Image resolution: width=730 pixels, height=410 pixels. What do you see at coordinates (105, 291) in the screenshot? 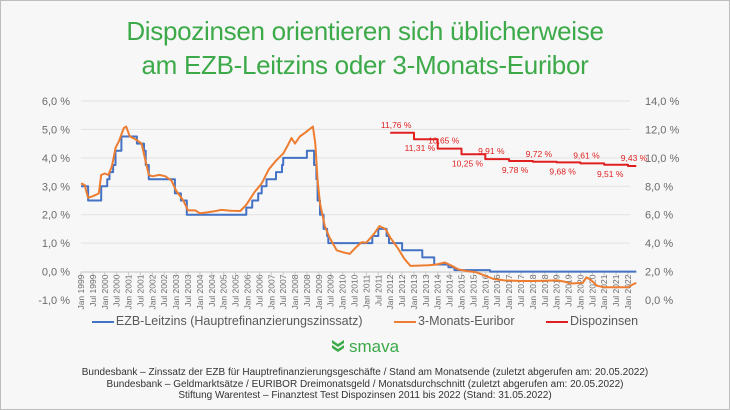
I see `x-tick-label: Jan 2000` at bounding box center [105, 291].